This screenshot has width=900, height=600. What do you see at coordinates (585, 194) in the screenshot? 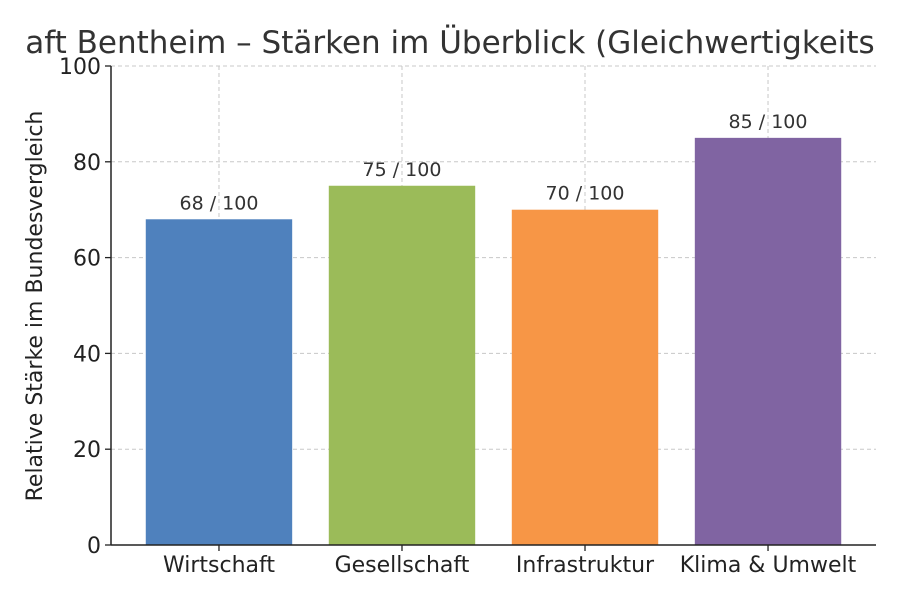
I see `data-label: 70 / 100` at bounding box center [585, 194].